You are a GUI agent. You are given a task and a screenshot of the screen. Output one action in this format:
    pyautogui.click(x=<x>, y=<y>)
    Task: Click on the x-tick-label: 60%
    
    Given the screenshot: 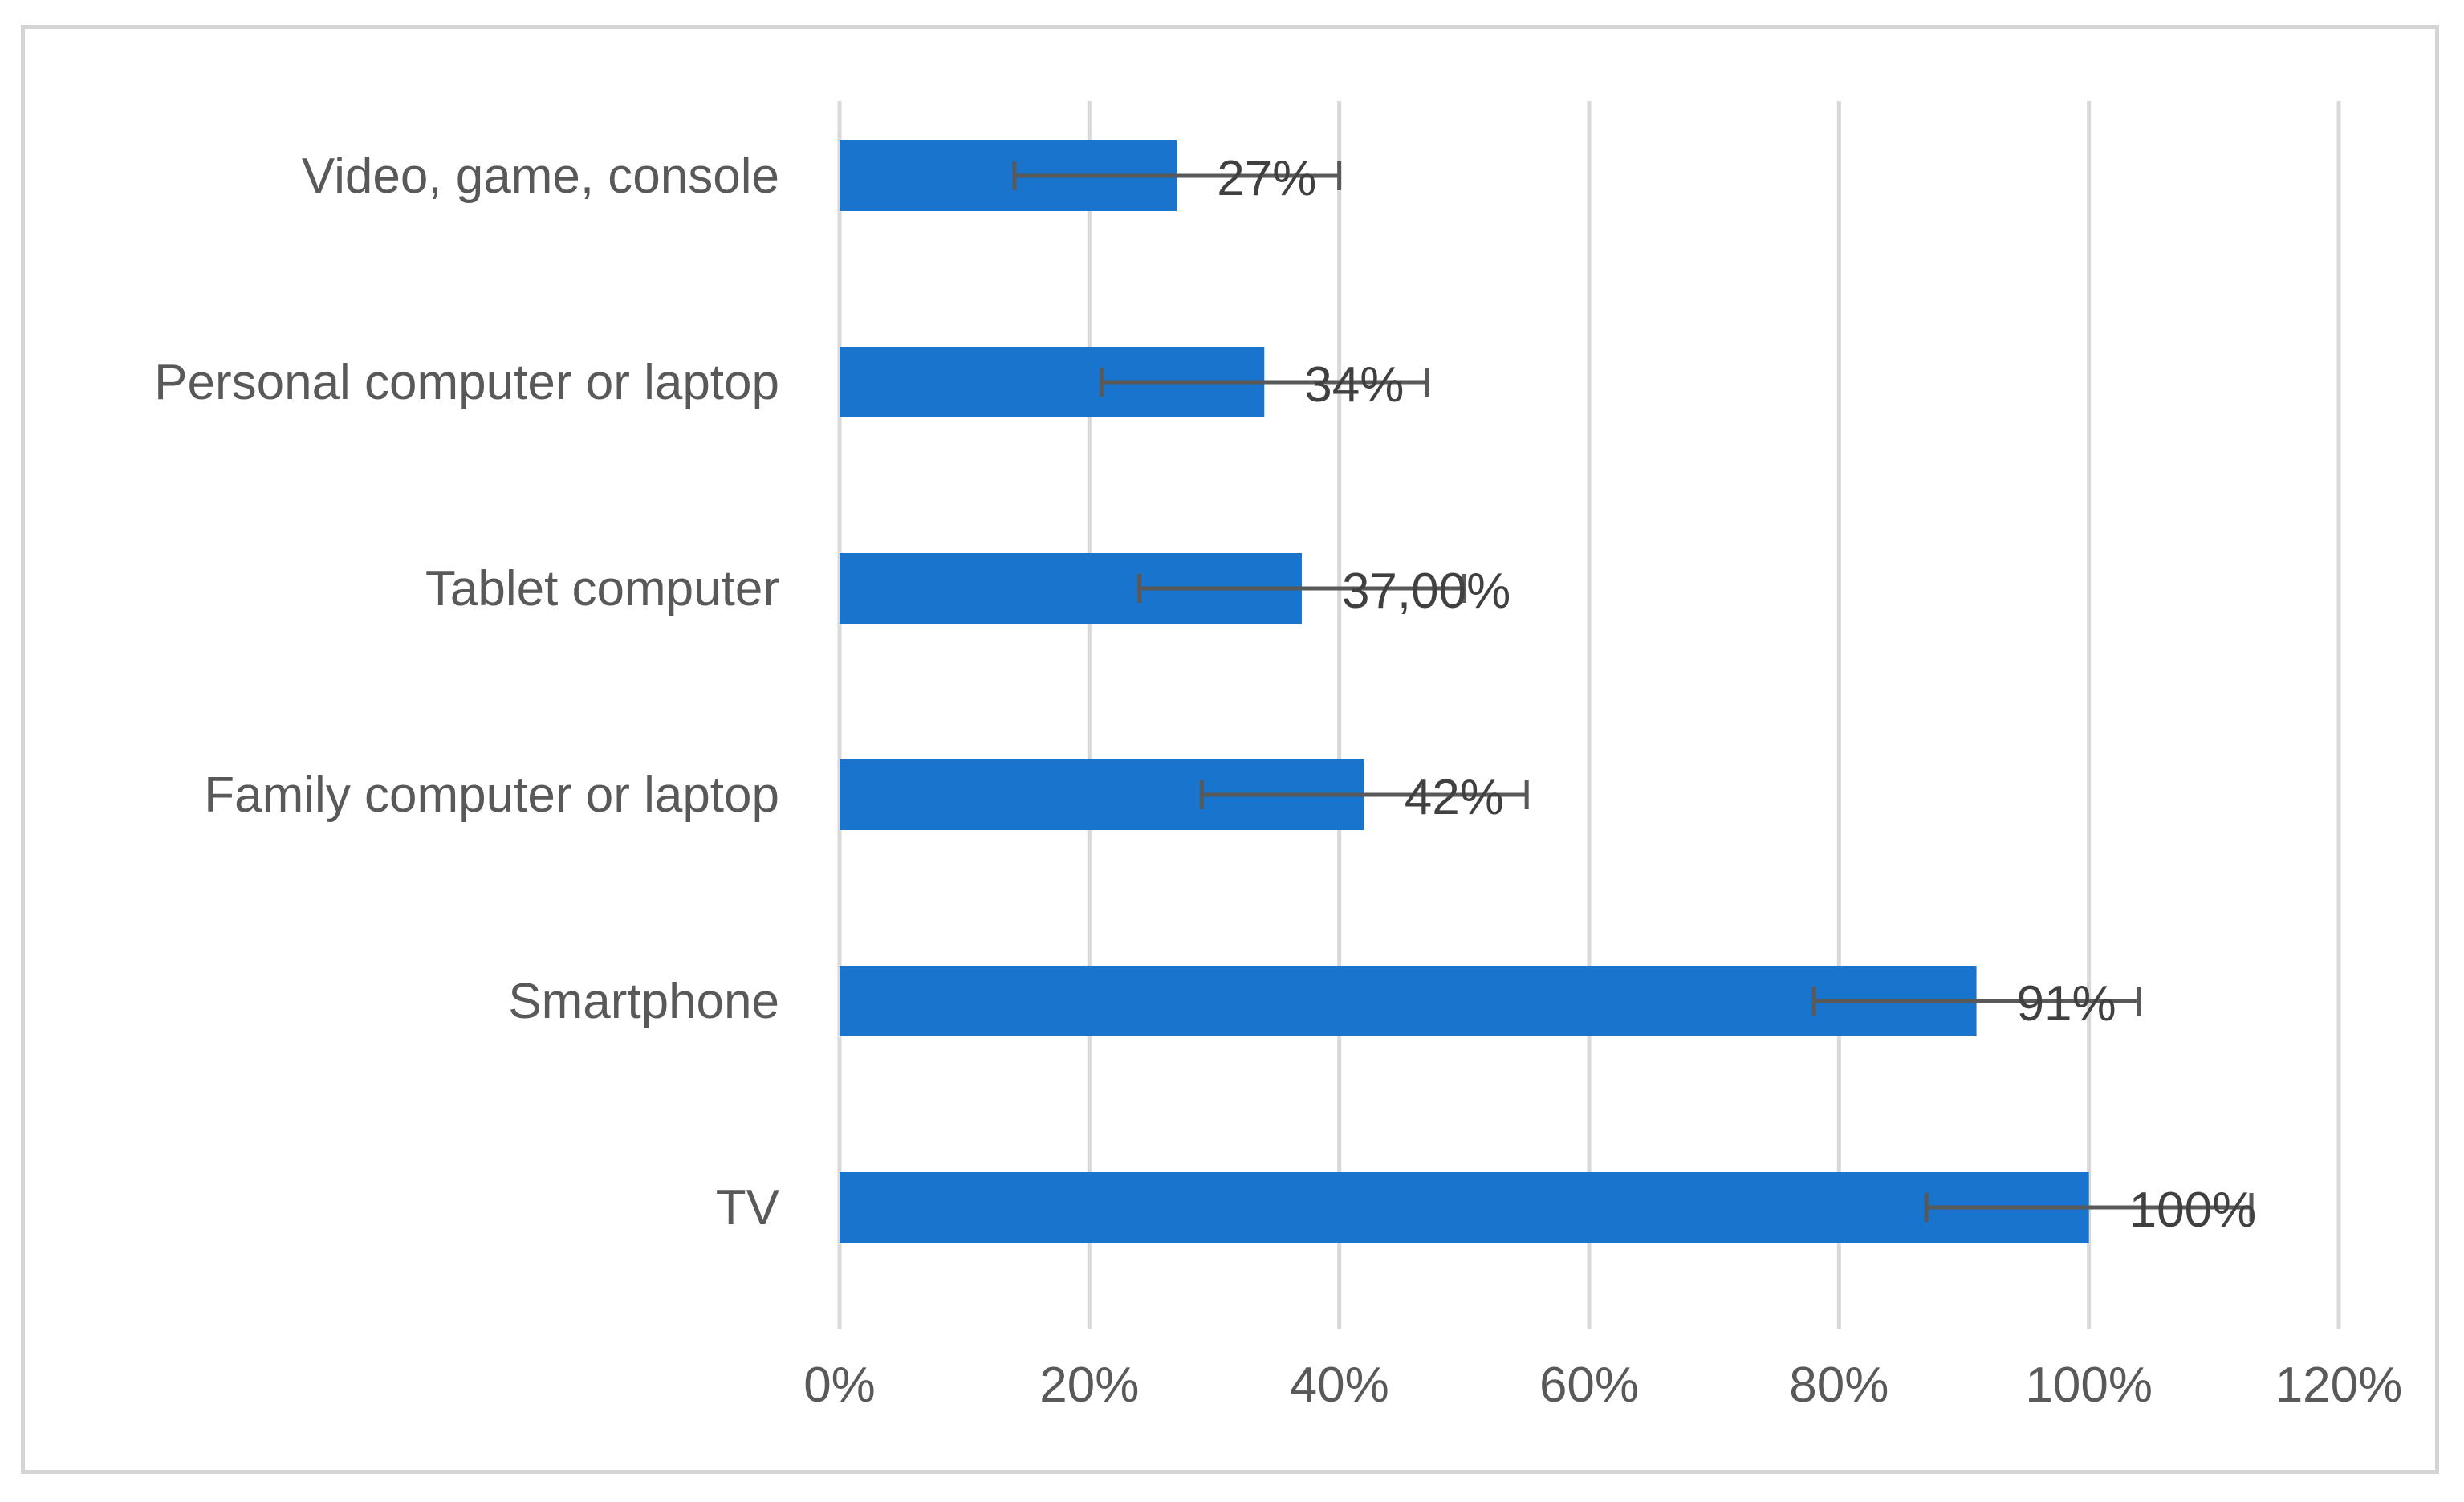 What is the action you would take?
    pyautogui.click(x=1589, y=1385)
    